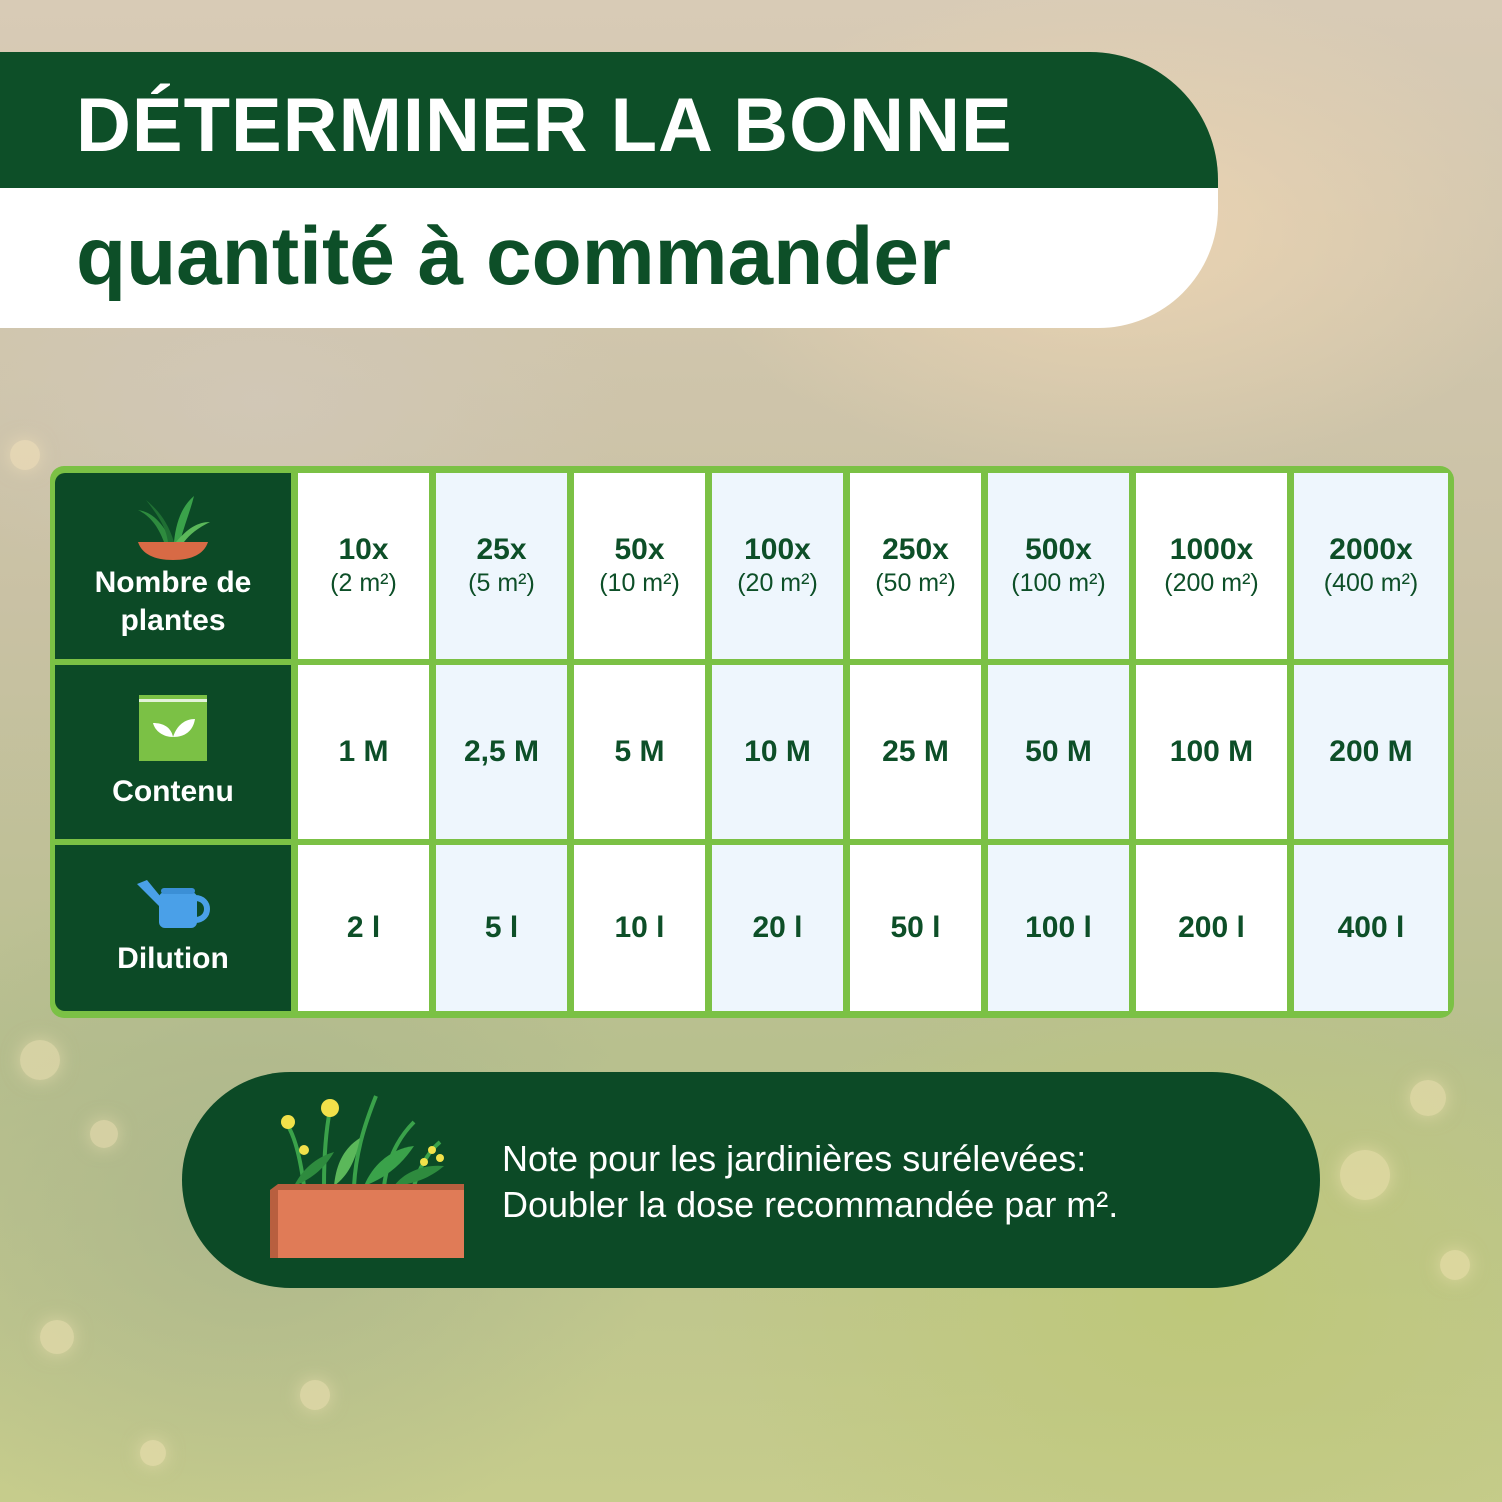  Describe the element at coordinates (639, 549) in the screenshot. I see `plant-count: 50x` at that location.